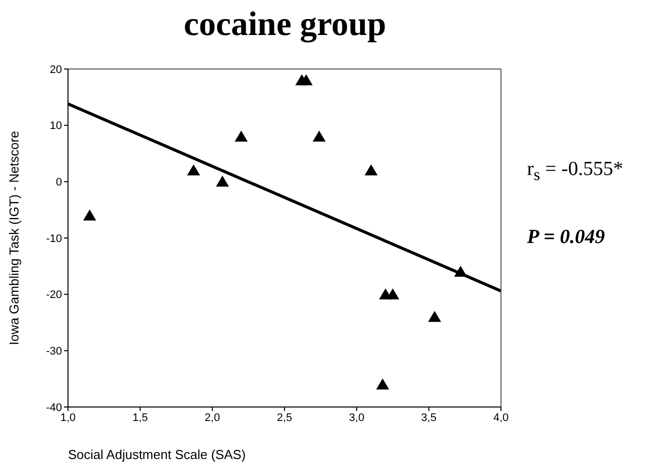 The height and width of the screenshot is (467, 665). I want to click on x-tick-label: 4,0, so click(501, 418).